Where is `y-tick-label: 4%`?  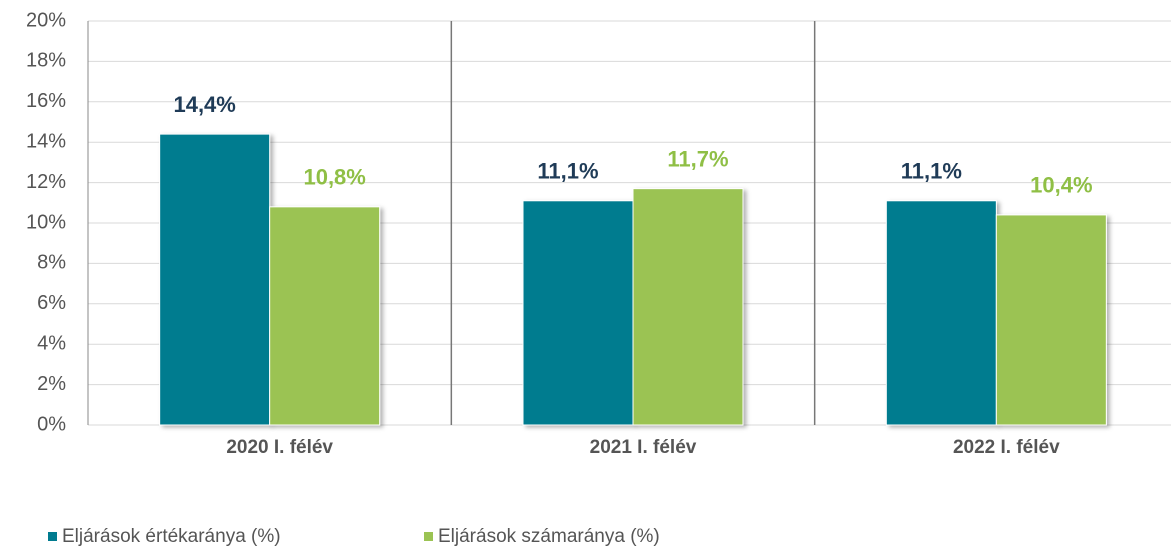 y-tick-label: 4% is located at coordinates (51, 343).